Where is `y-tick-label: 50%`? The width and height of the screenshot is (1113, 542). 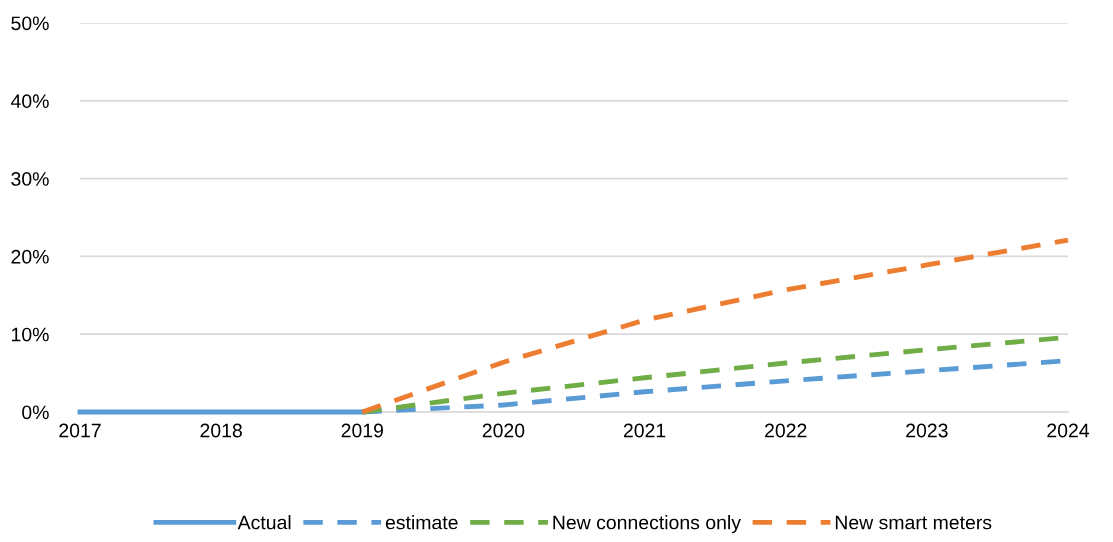
y-tick-label: 50% is located at coordinates (30, 23).